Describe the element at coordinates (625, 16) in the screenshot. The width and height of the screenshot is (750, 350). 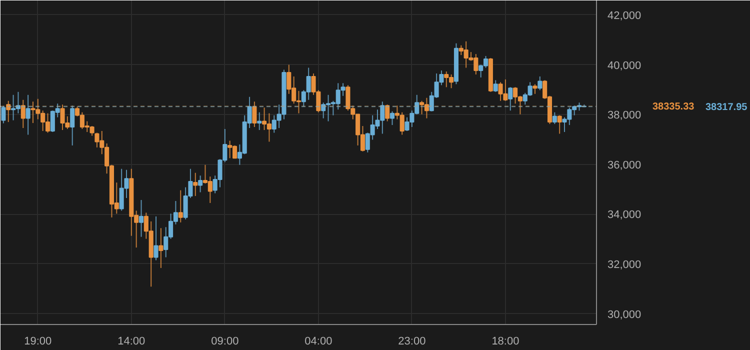
I see `y-tick-label: 42,000` at that location.